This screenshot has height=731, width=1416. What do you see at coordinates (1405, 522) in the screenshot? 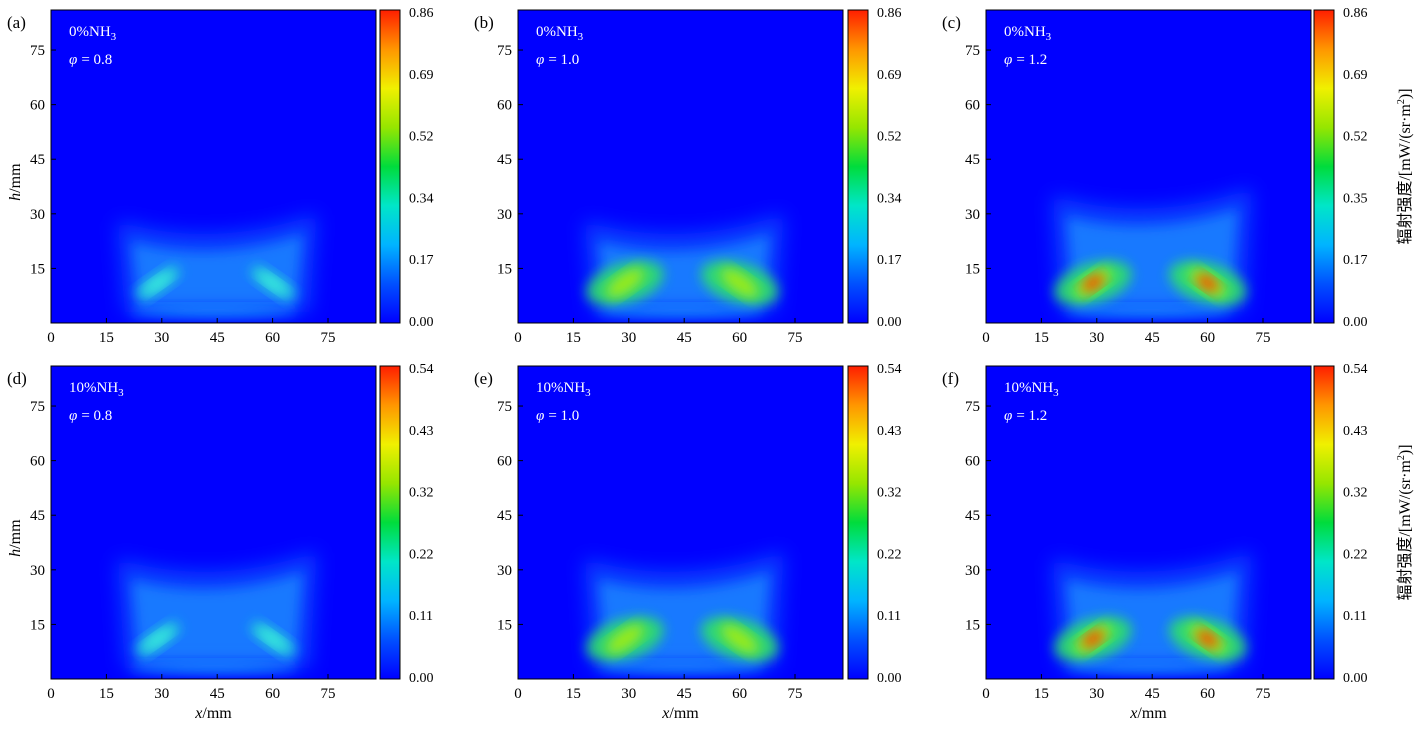
I see `colorbar-title: 辐射强度/[mW/(sr·m2)]` at bounding box center [1405, 522].